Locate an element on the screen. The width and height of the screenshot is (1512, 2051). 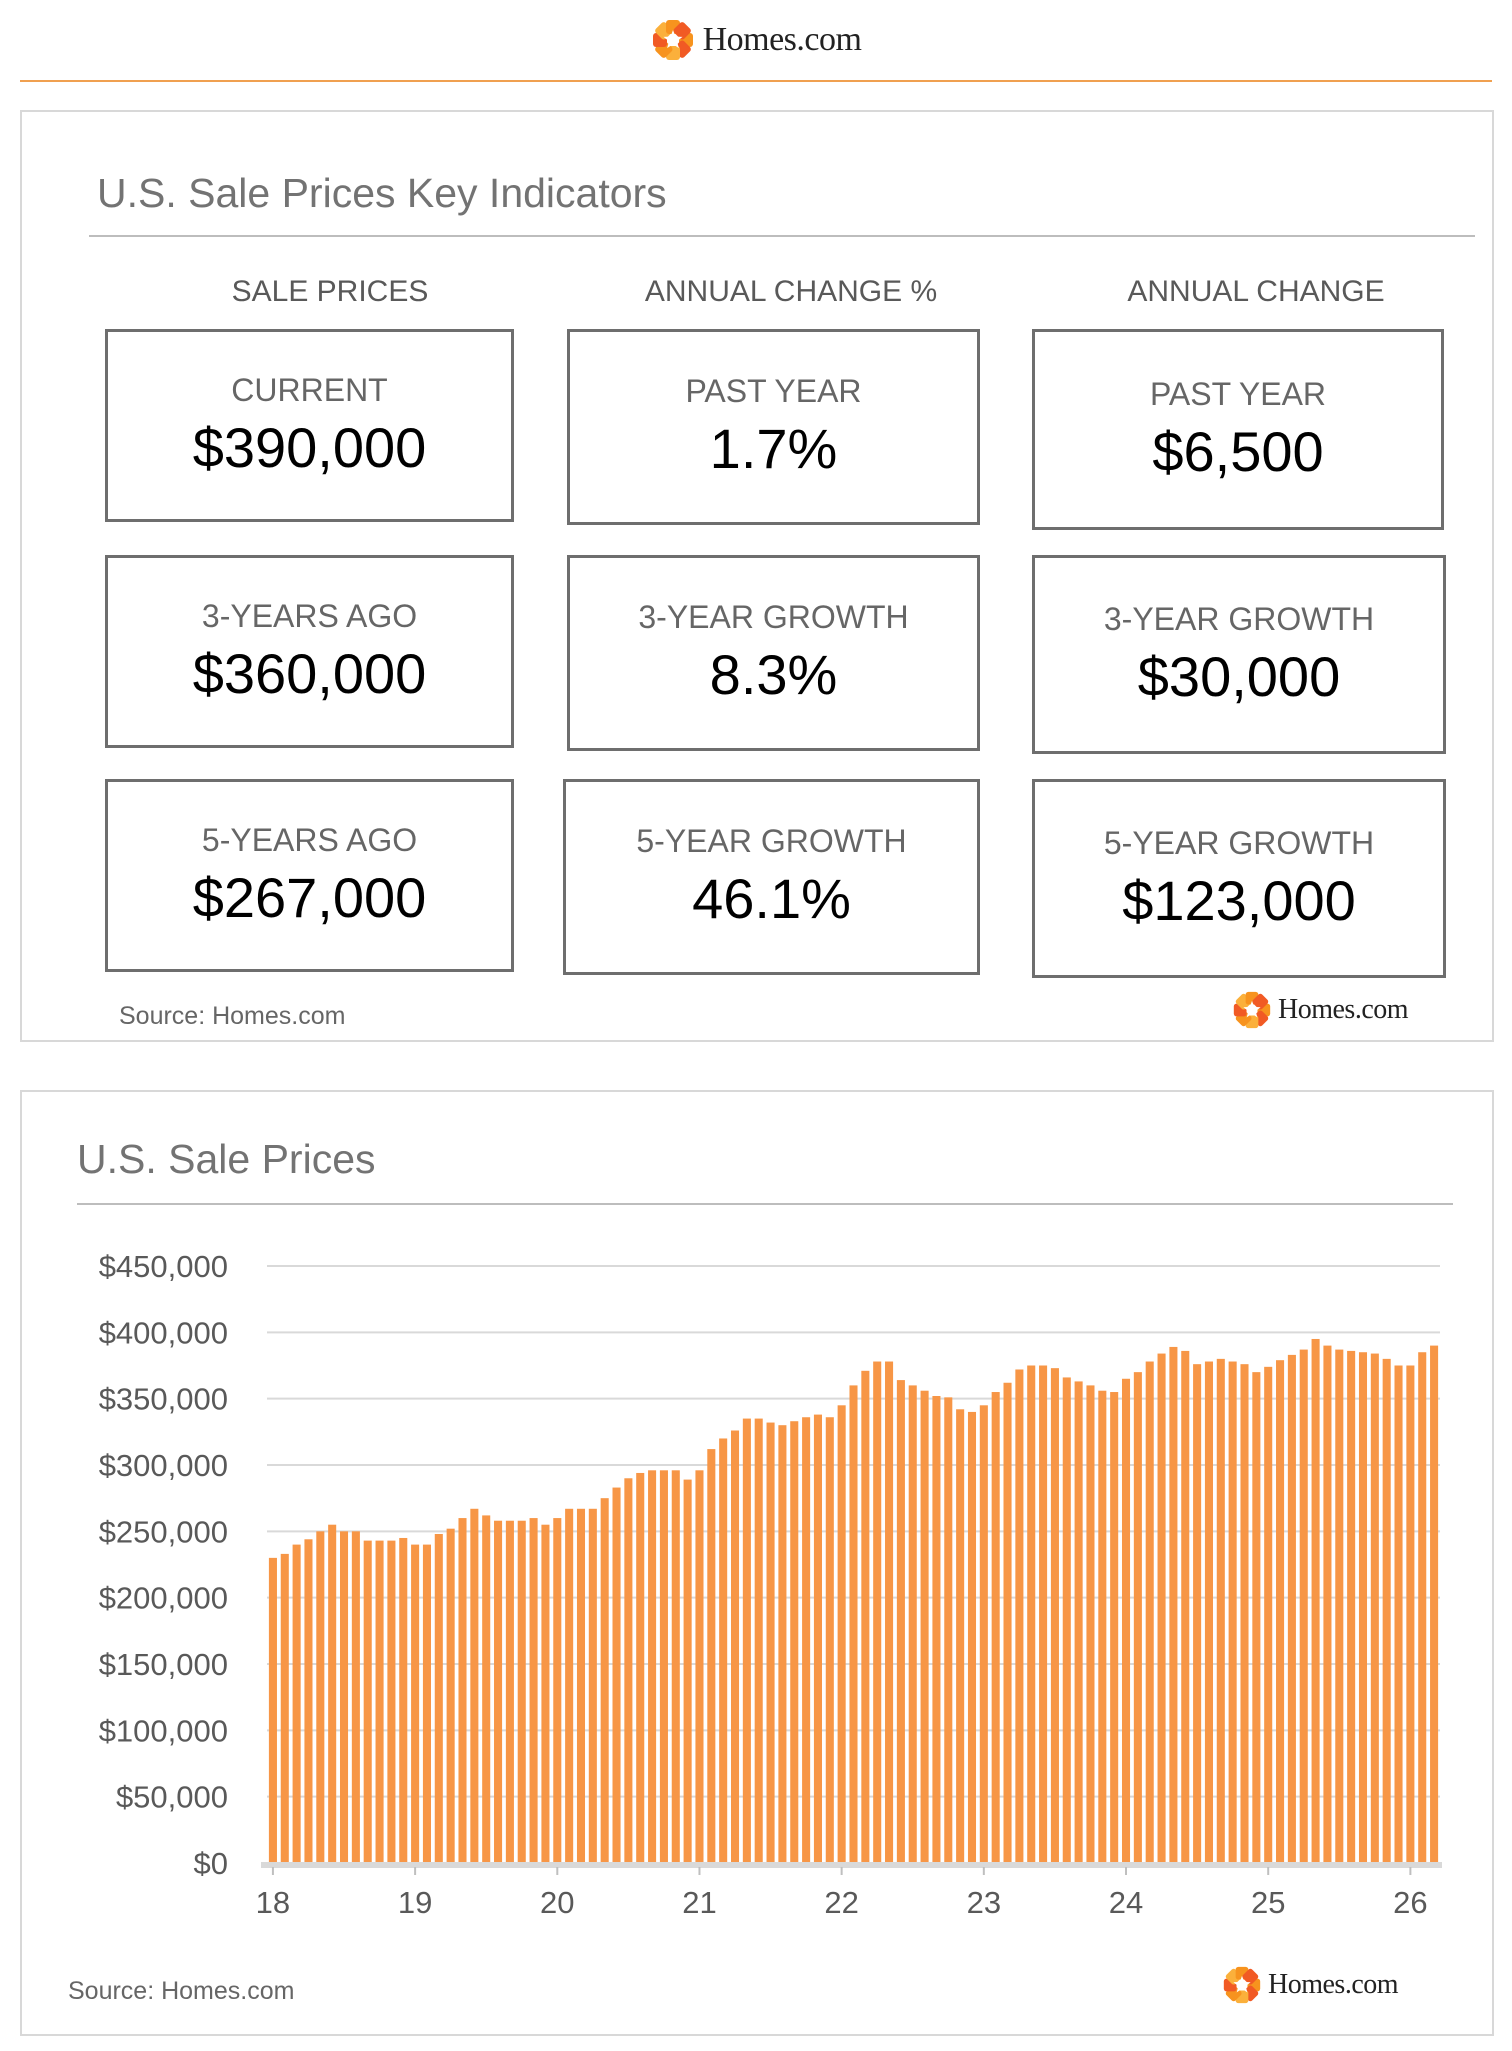
card-value: 1.7% is located at coordinates (773, 448).